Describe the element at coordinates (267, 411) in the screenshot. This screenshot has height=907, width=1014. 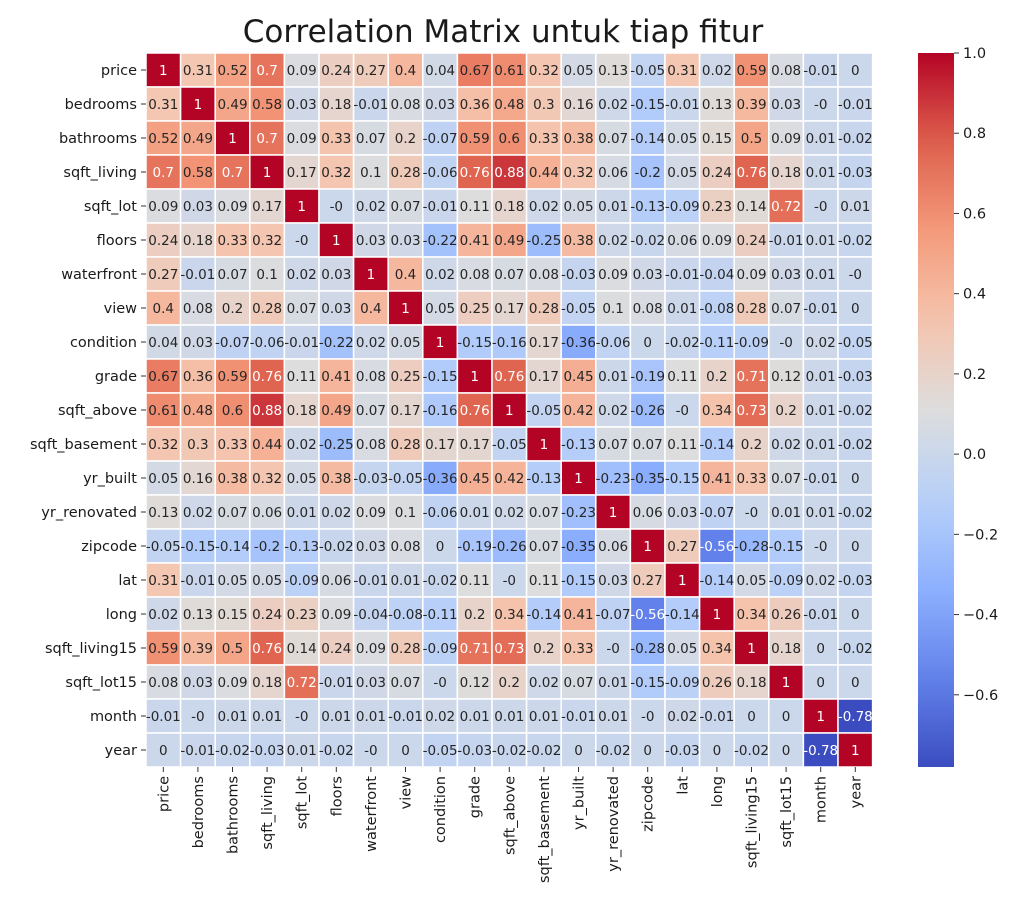
I see `cell-value-label: 0.88` at that location.